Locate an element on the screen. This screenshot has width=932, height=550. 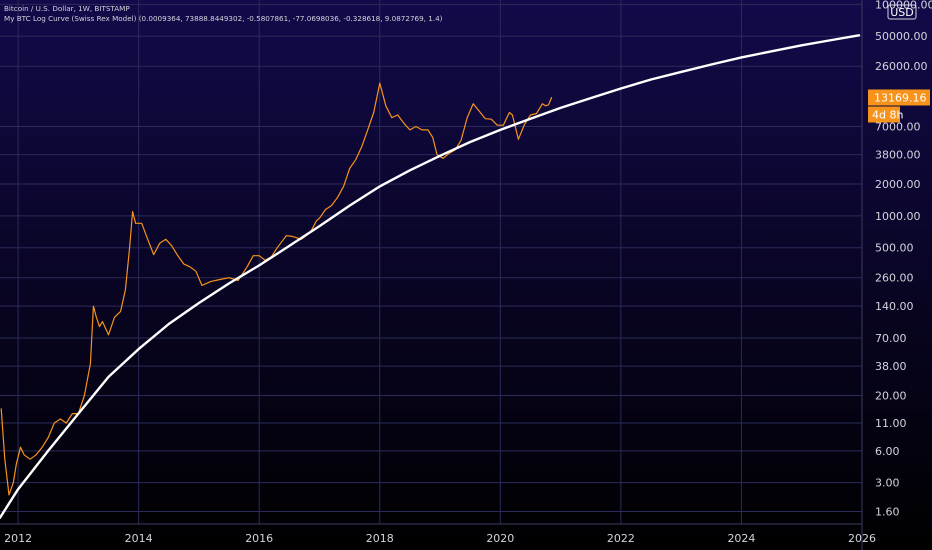
x-tick-label: 2024 is located at coordinates (741, 538).